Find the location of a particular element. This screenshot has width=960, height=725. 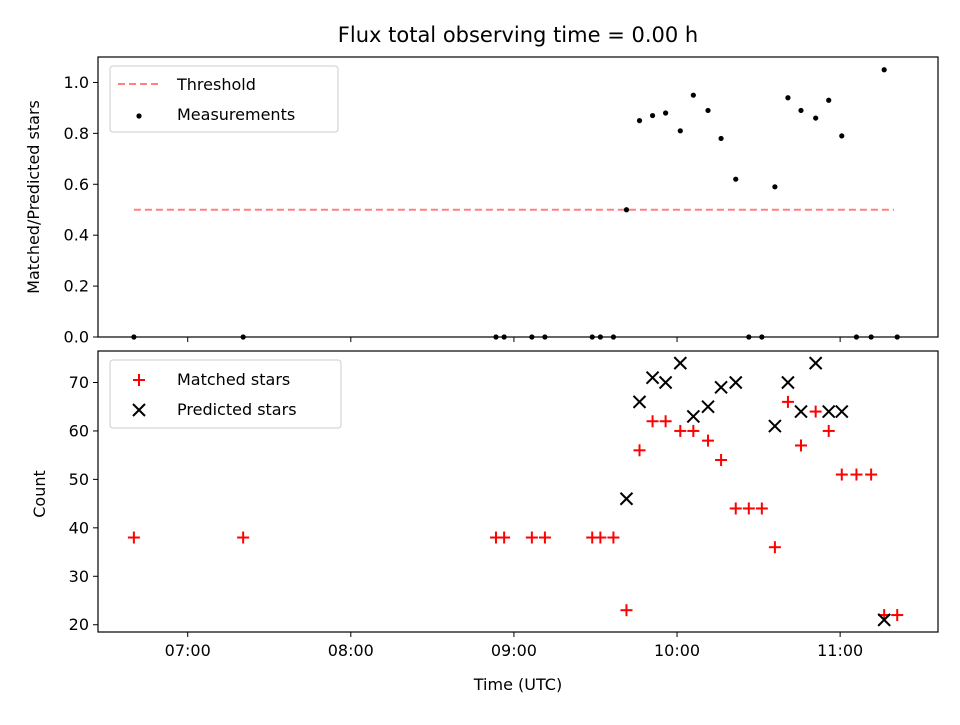

count-legend-box is located at coordinates (225, 394).